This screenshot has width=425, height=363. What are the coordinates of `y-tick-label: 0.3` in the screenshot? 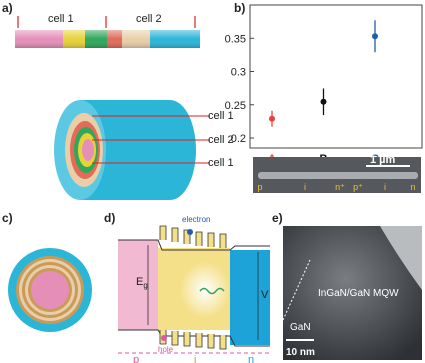 It's located at (238, 73).